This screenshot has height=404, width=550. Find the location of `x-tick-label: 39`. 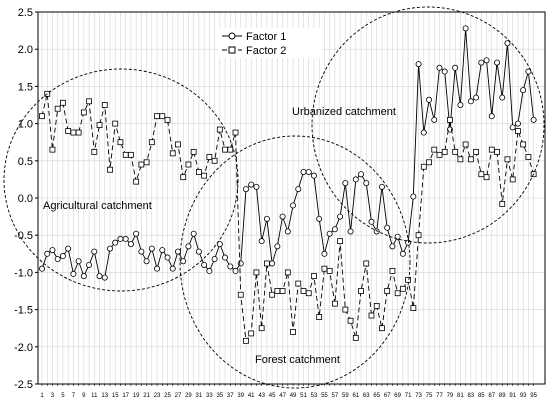

x-tick-label: 39 is located at coordinates (240, 396).